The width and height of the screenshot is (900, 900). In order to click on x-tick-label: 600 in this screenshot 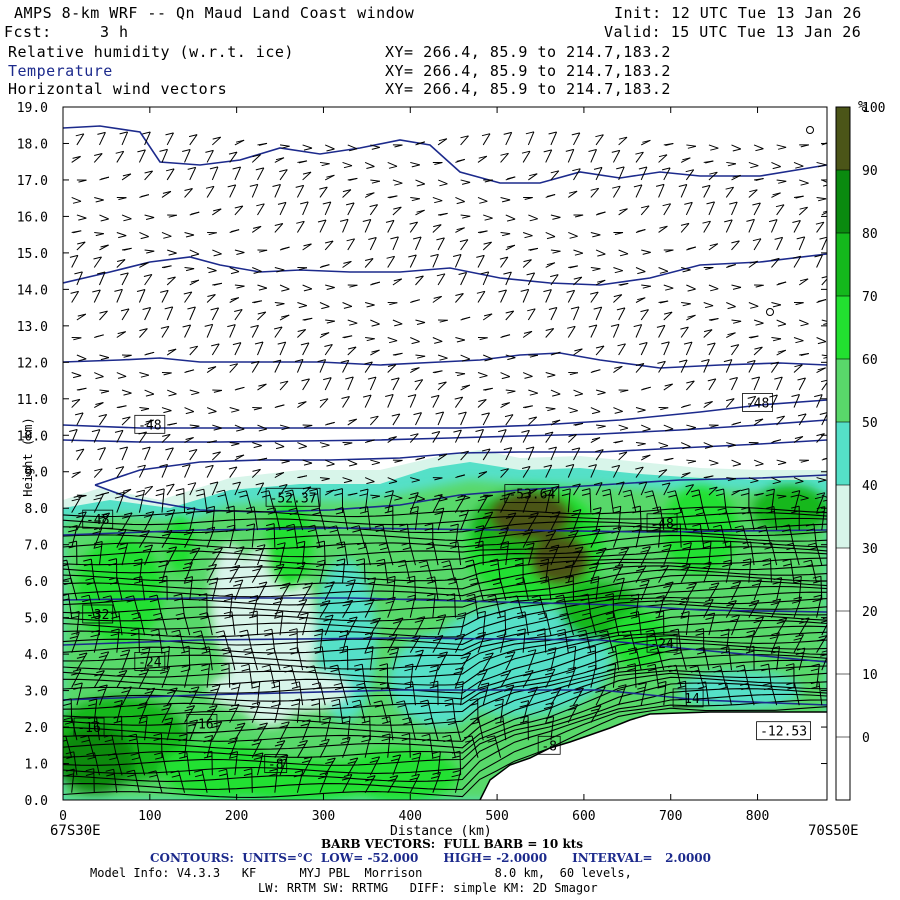, I will do `click(583, 816)`.